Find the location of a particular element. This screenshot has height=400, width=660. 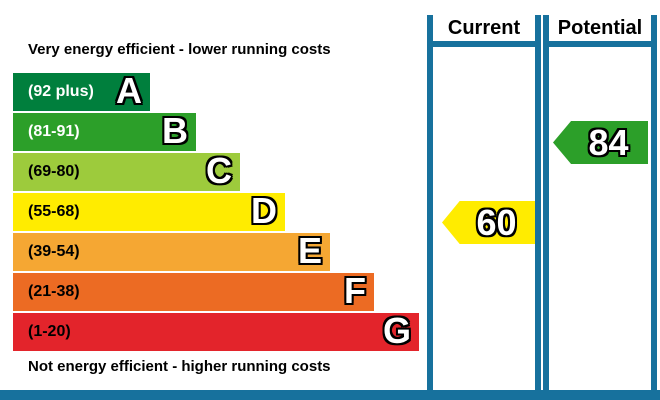

potential-rating-arrow: 84 is located at coordinates (600, 142).